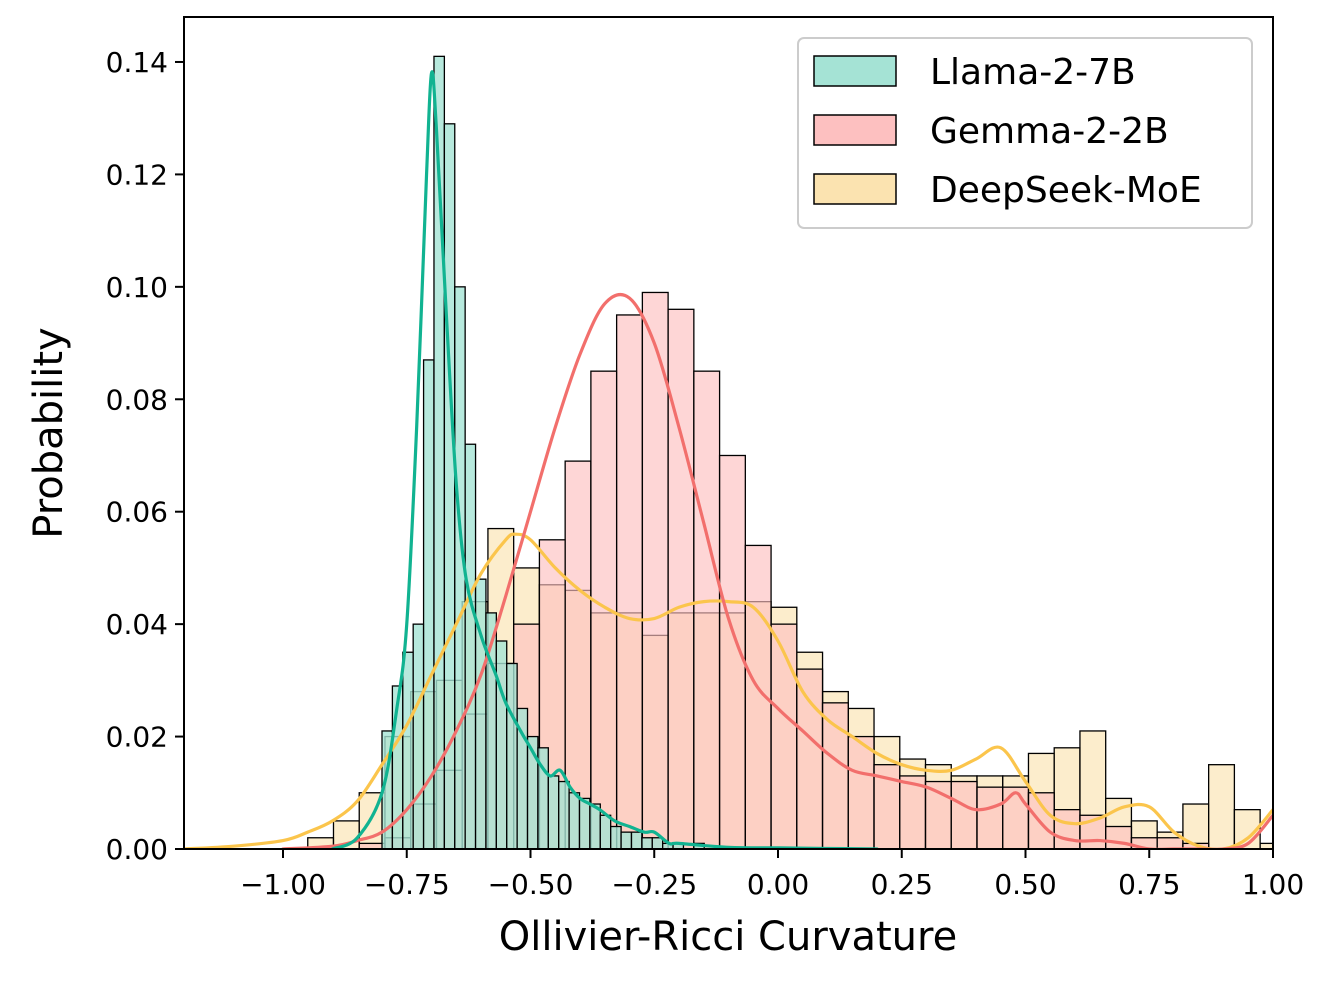 The height and width of the screenshot is (1008, 1340). I want to click on legend-swatch-deepseek, so click(855, 189).